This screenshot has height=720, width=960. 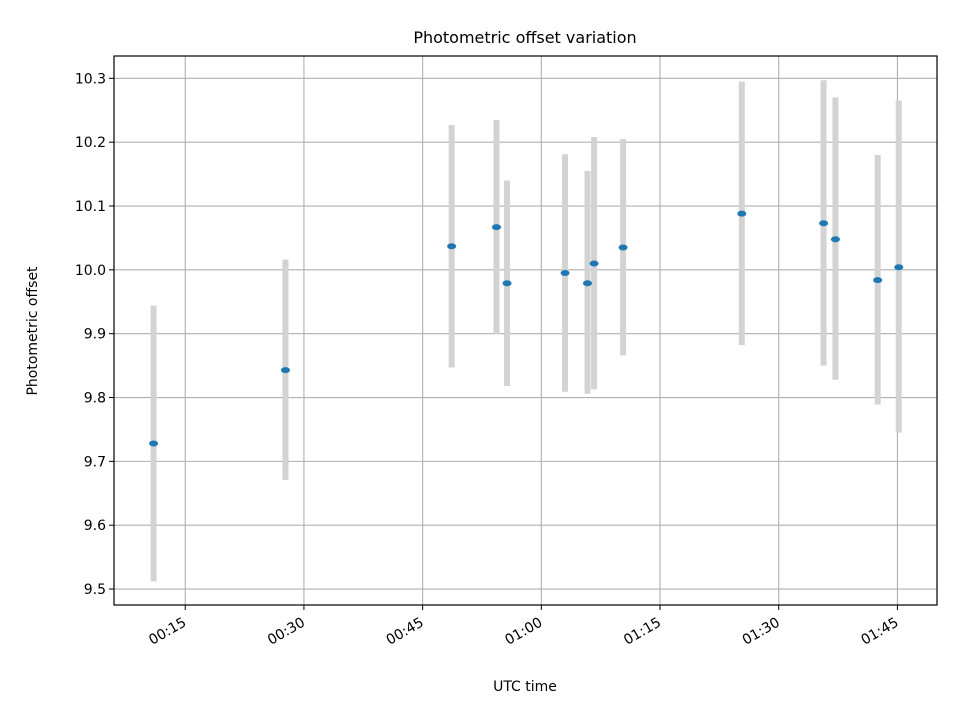 What do you see at coordinates (95, 335) in the screenshot?
I see `y-tick-label: 9.9` at bounding box center [95, 335].